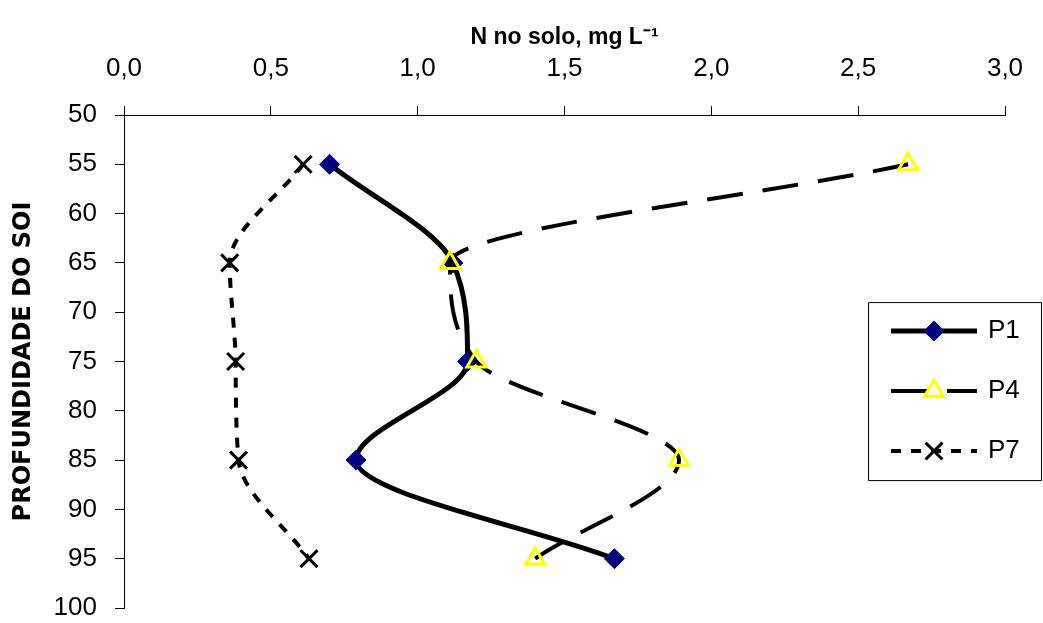  What do you see at coordinates (82, 310) in the screenshot?
I see `y-tick-label: 70` at bounding box center [82, 310].